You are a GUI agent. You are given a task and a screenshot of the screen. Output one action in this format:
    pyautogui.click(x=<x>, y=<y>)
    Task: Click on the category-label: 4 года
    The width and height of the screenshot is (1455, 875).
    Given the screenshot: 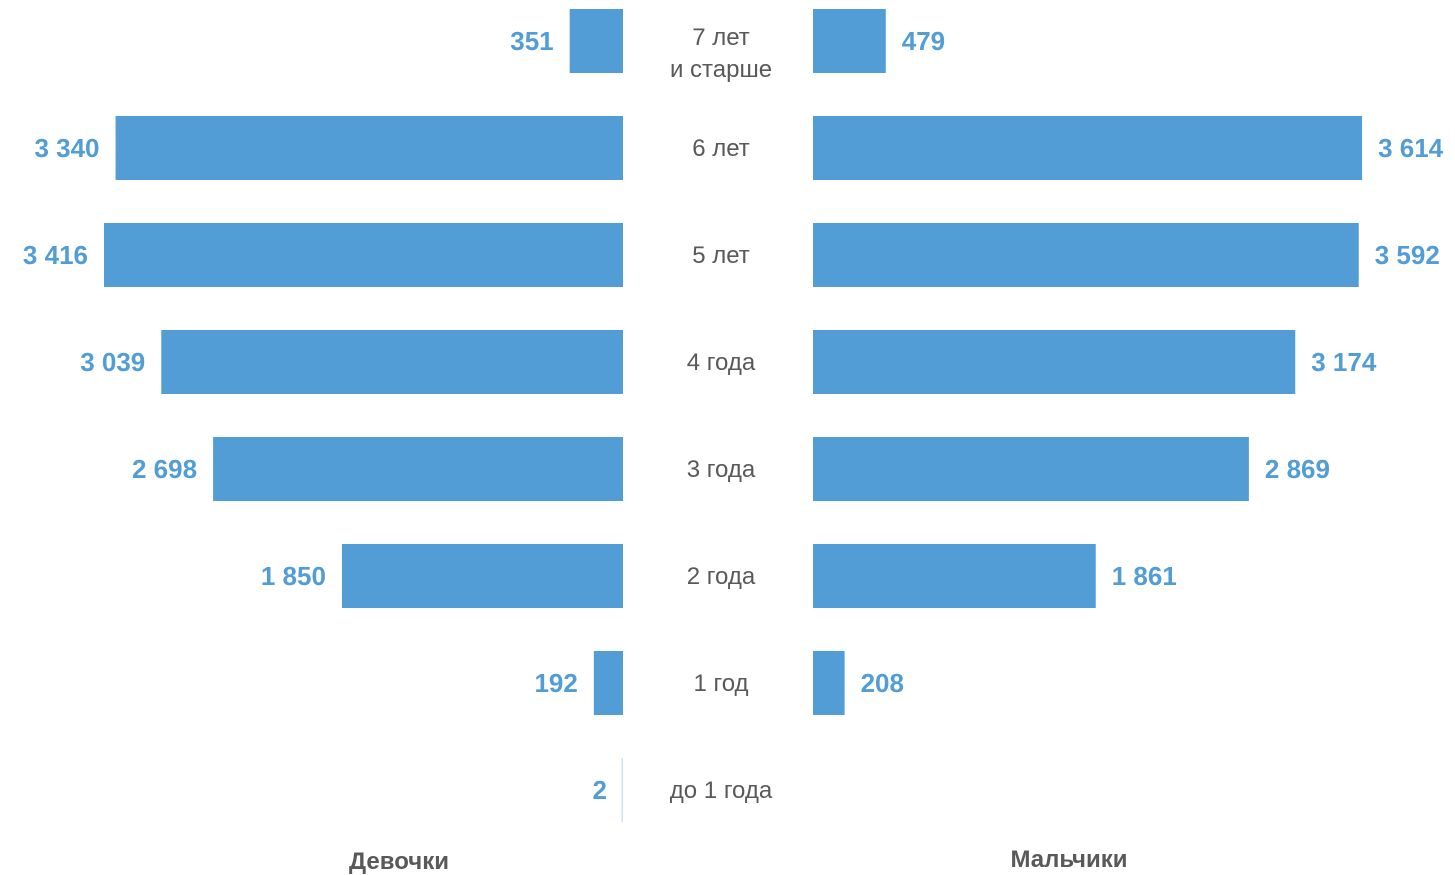 What is the action you would take?
    pyautogui.click(x=721, y=362)
    